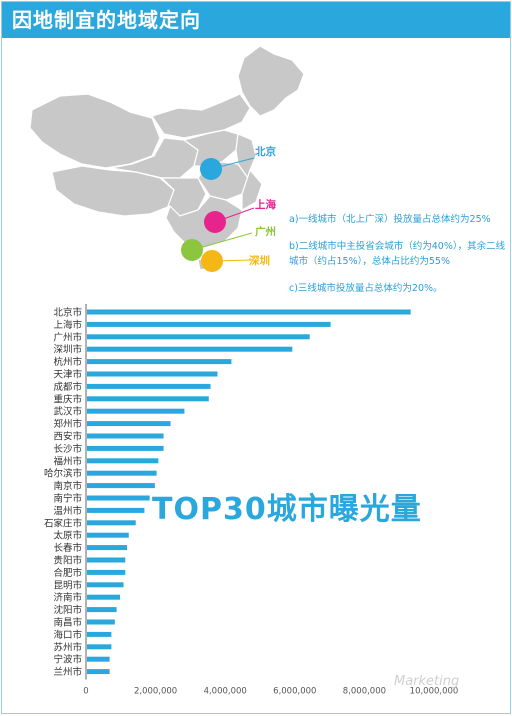  I want to click on category-label: 西安市, so click(67, 437).